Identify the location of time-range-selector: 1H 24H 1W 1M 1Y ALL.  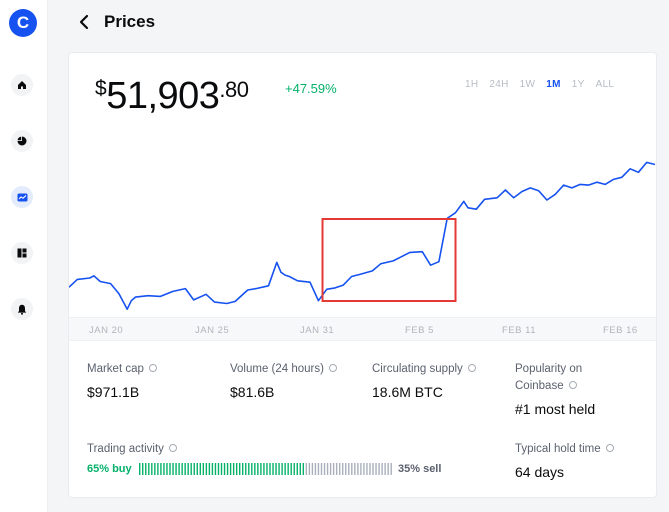
(545, 84).